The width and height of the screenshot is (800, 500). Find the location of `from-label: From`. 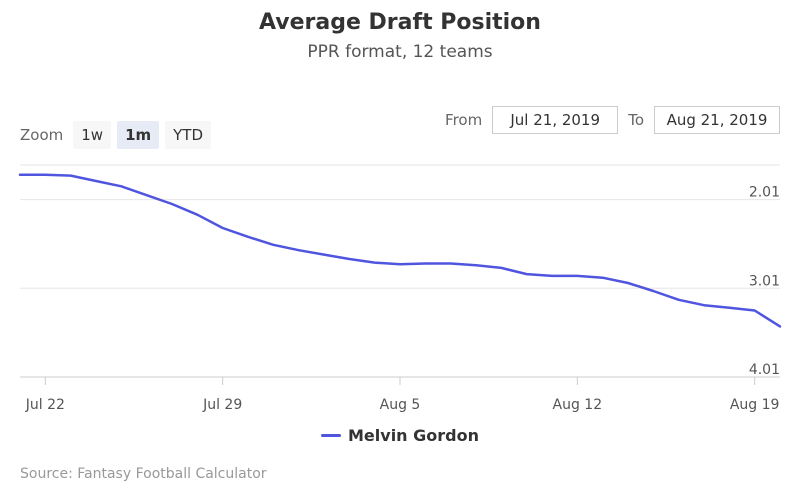

from-label: From is located at coordinates (464, 120).